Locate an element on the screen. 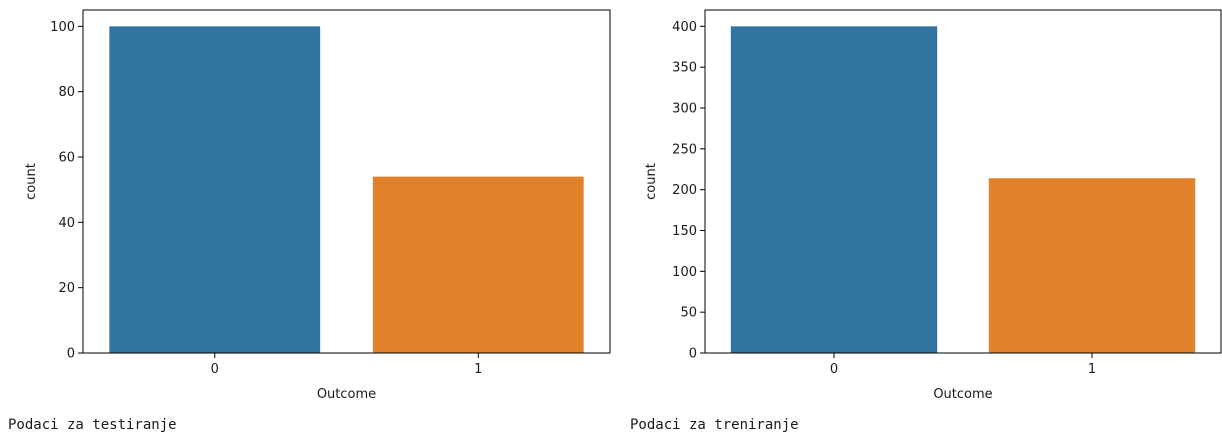  train-yaxis-label: count is located at coordinates (651, 181).